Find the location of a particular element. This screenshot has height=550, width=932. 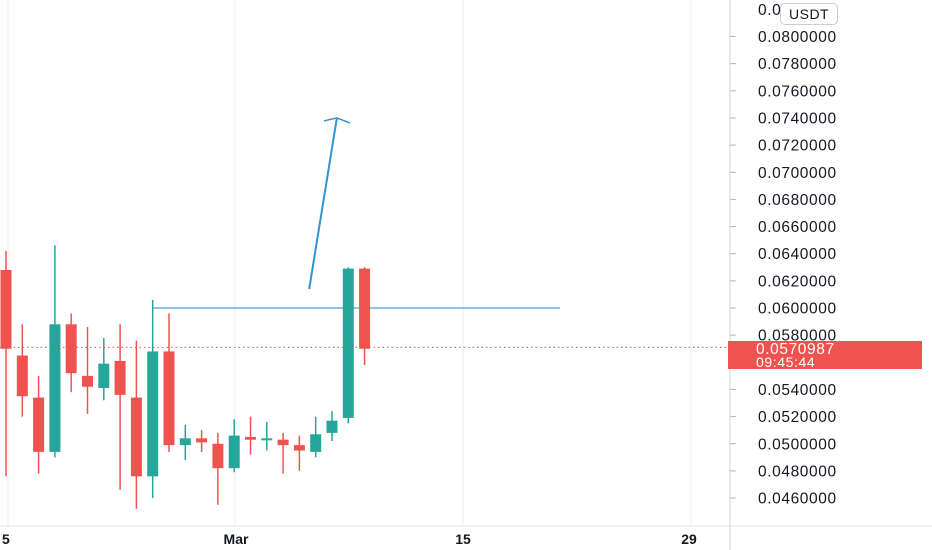

y-tick-label: 0.0640000 is located at coordinates (797, 254).